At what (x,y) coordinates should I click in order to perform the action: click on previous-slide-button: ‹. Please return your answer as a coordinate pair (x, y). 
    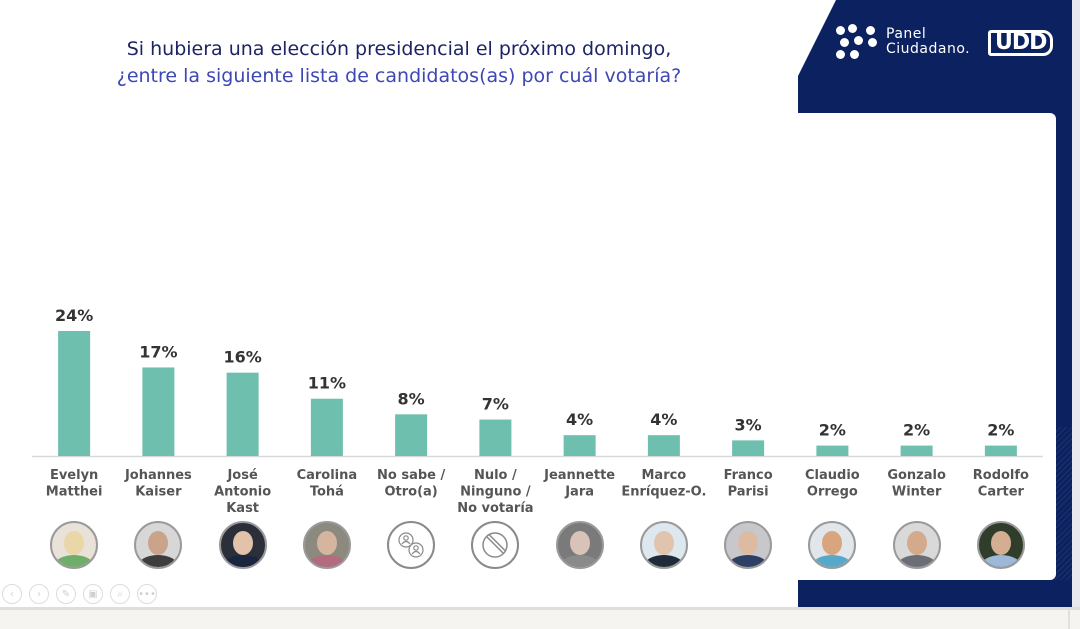
    Looking at the image, I should click on (12, 594).